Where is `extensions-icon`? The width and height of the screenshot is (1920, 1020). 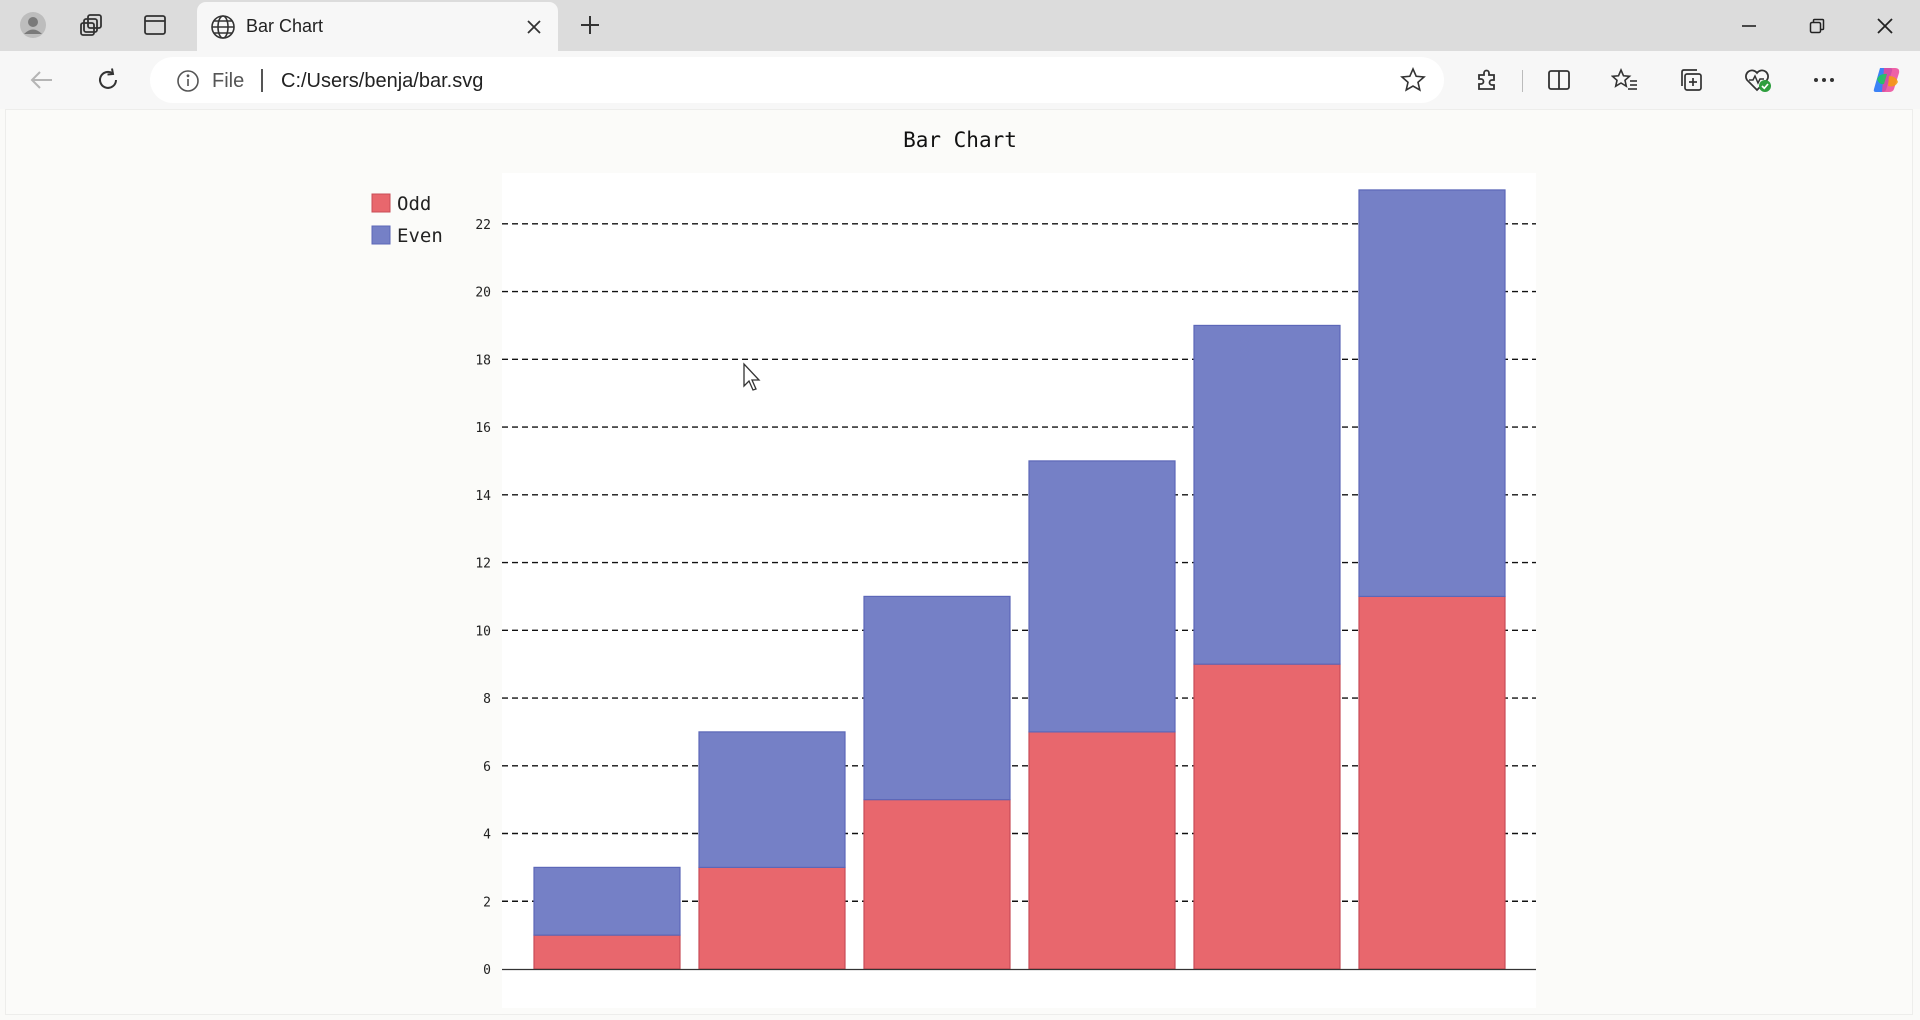 extensions-icon is located at coordinates (1486, 79).